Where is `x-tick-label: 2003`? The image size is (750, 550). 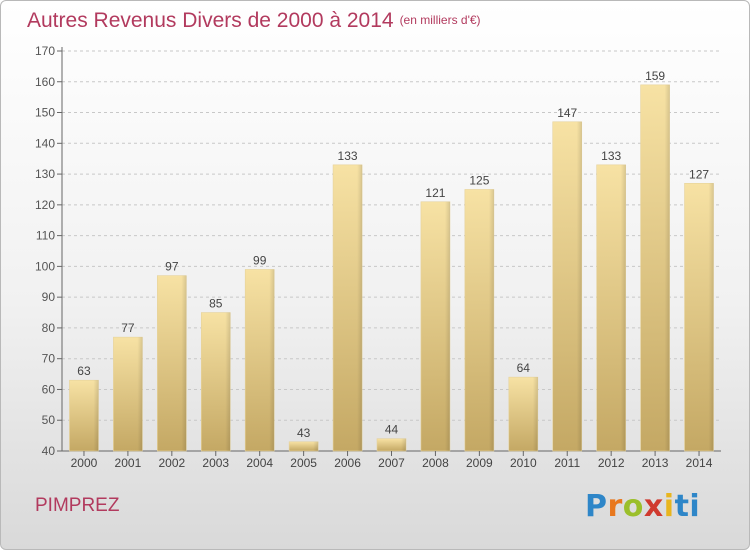 x-tick-label: 2003 is located at coordinates (215, 463).